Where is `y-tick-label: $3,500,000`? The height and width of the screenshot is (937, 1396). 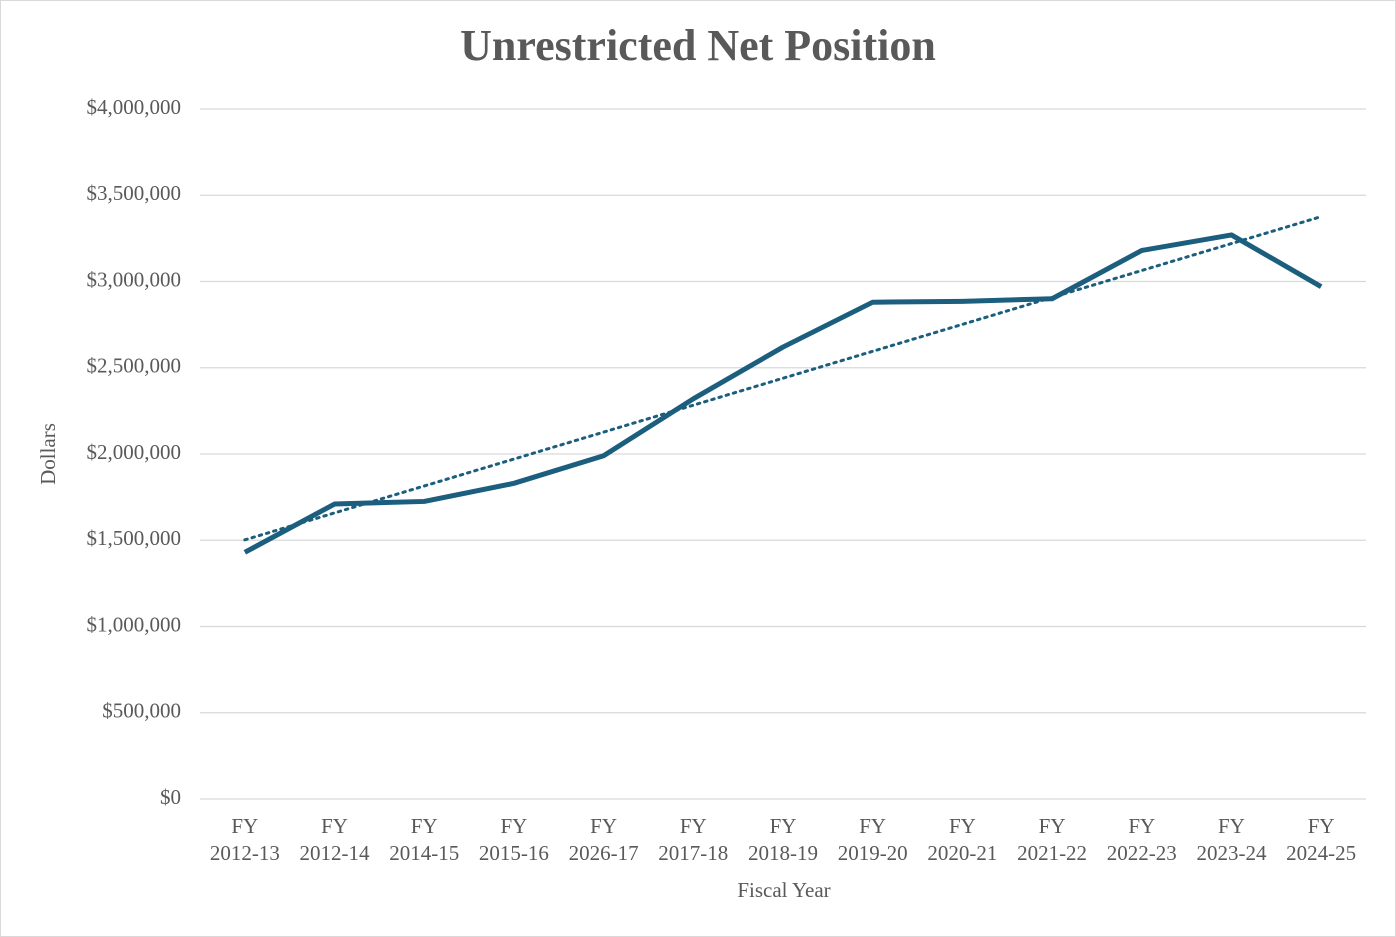
y-tick-label: $3,500,000 is located at coordinates (134, 193).